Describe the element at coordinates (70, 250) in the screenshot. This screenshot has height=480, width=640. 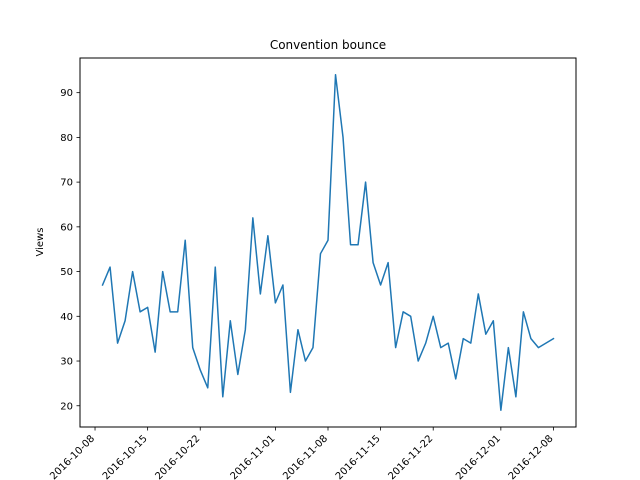
I see `y-axis-ticks: 20 30 40 50 60 70 80 90` at that location.